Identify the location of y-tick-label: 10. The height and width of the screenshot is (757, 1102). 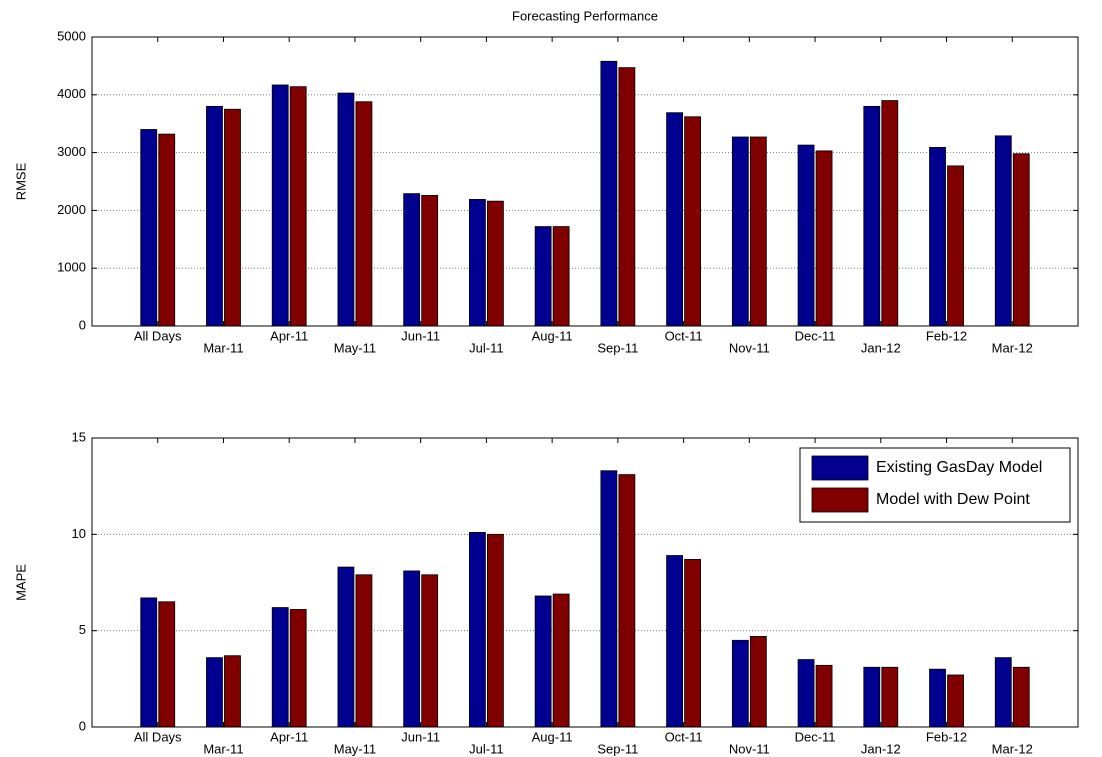
(79, 533).